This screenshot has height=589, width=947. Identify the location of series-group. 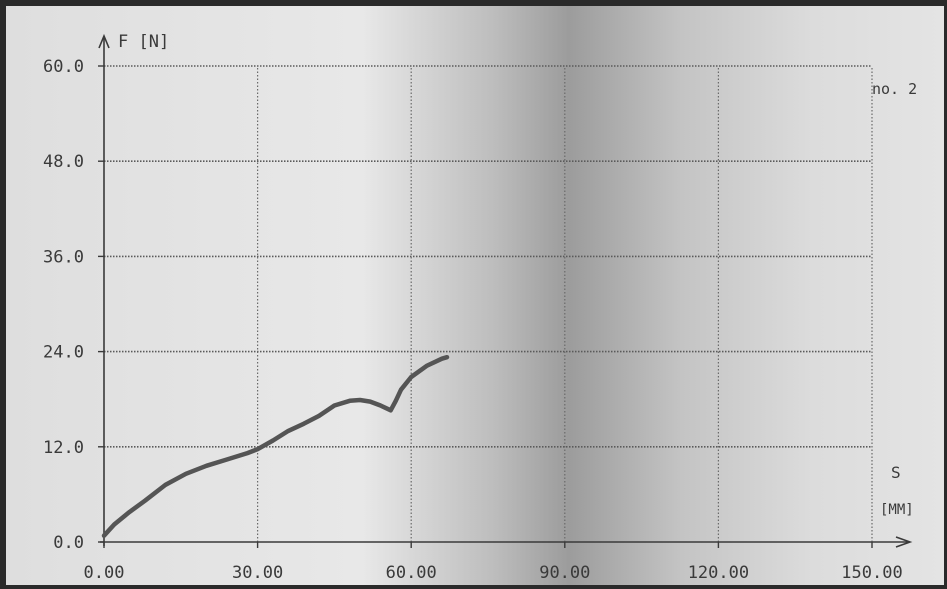
(275, 446).